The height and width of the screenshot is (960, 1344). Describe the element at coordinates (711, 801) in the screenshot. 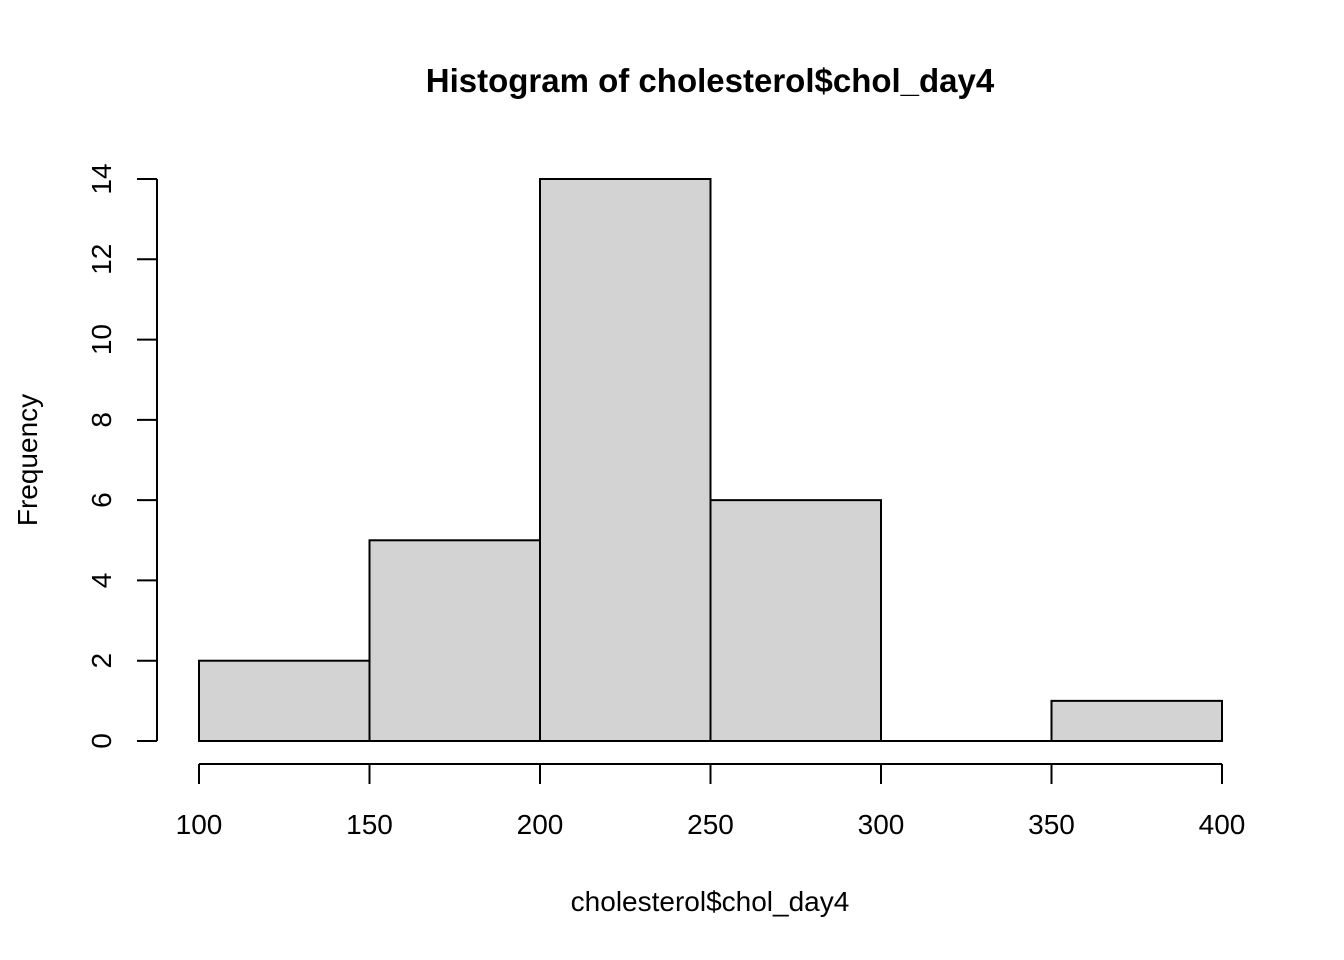

I see `x-axis: 100 150 200 250 300 350 400` at that location.